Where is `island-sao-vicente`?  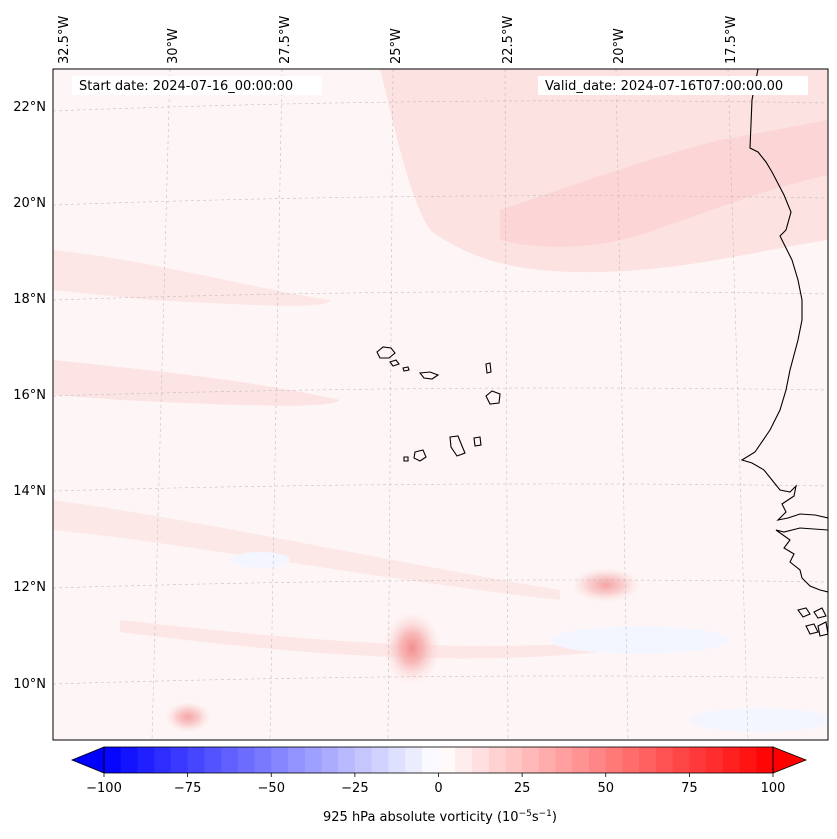
island-sao-vicente is located at coordinates (394, 363).